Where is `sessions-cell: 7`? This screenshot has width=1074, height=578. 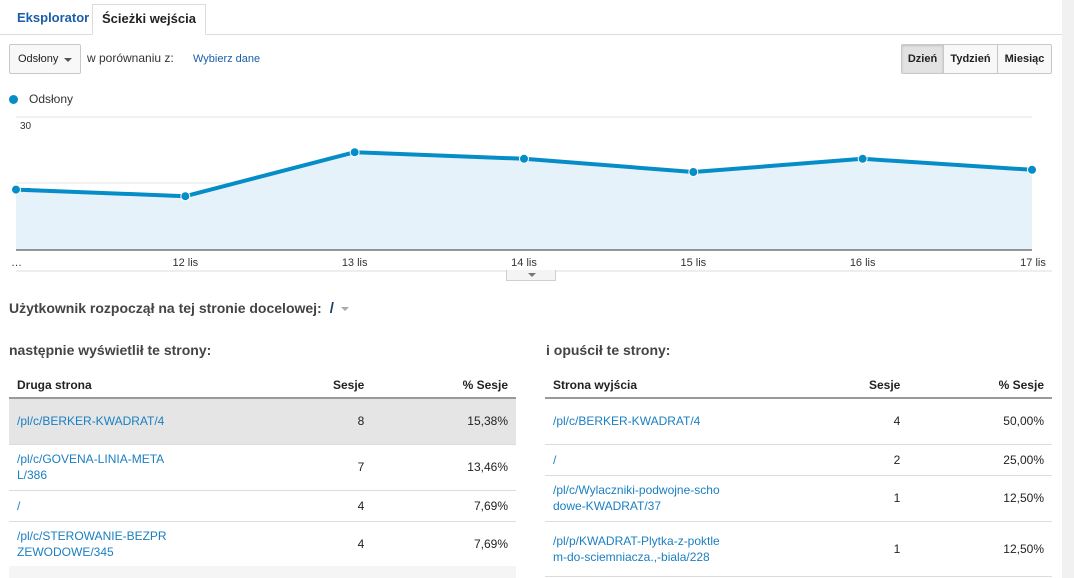 sessions-cell: 7 is located at coordinates (349, 467).